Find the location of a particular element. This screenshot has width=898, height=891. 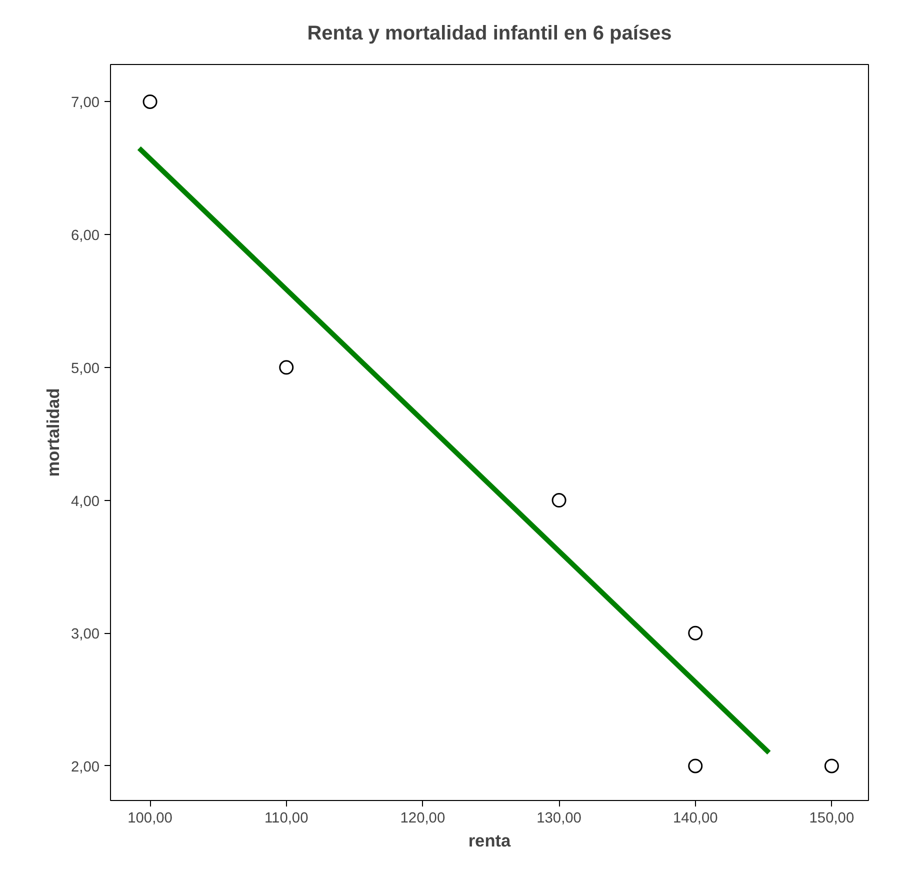

x-tick-label: 110,00 is located at coordinates (286, 818).